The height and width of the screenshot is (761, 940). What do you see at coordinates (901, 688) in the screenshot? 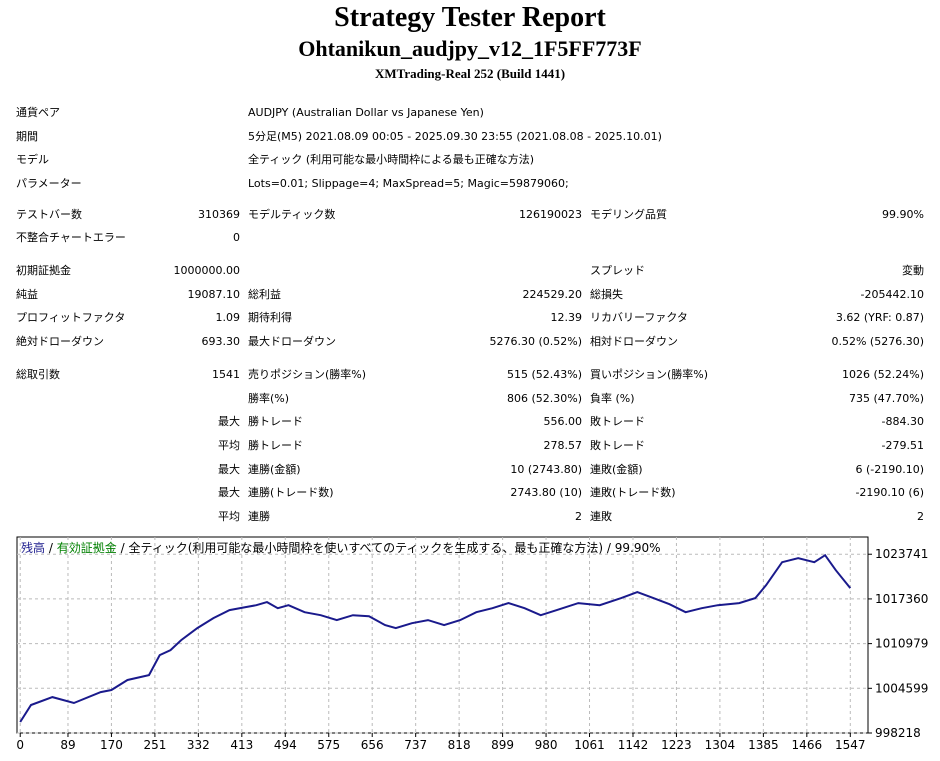
I see `y-tick-label: 1004599` at bounding box center [901, 688].